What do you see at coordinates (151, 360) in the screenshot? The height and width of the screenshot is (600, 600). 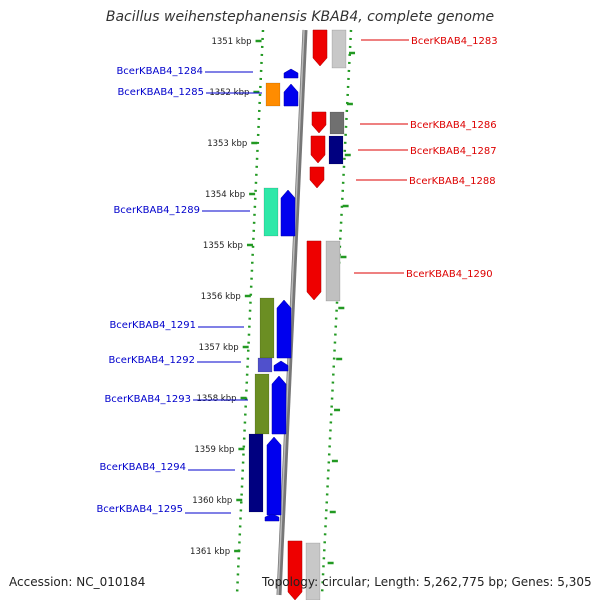 I see `forward-gene-label: BcerKBAB4_1292` at bounding box center [151, 360].